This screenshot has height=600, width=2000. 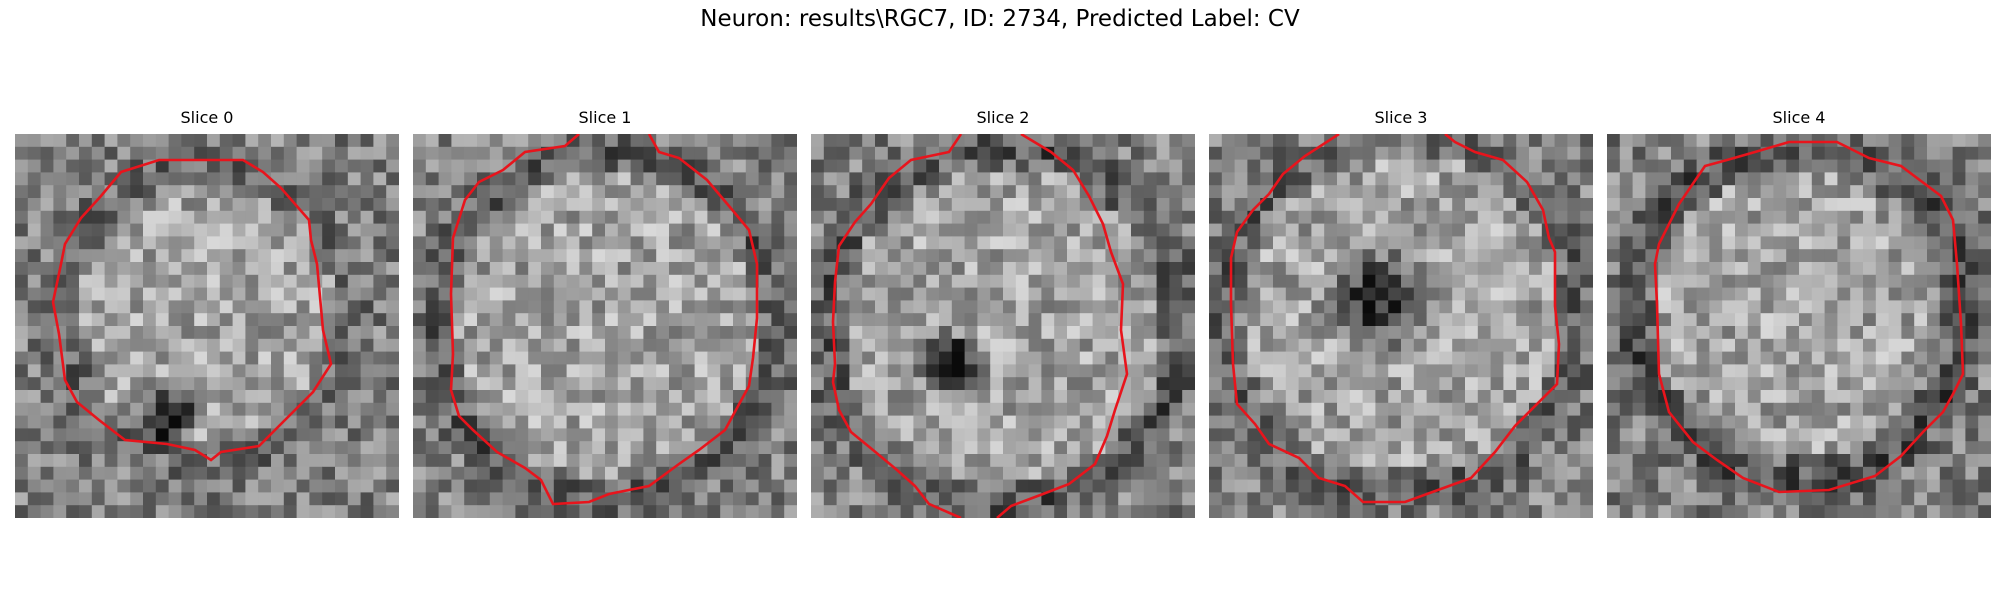 What do you see at coordinates (207, 117) in the screenshot?
I see `slice-title-0: Slice 0` at bounding box center [207, 117].